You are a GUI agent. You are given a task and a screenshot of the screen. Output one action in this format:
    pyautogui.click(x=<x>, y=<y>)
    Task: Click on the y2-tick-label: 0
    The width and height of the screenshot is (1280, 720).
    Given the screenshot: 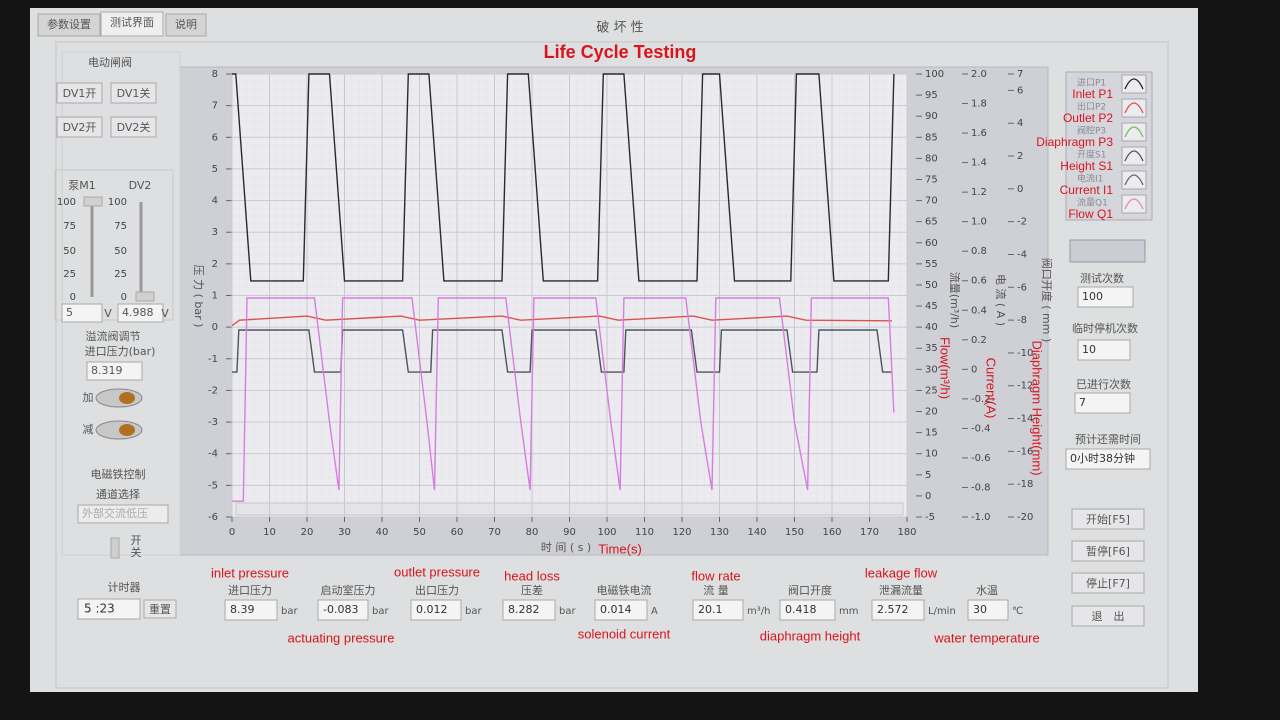 What is the action you would take?
    pyautogui.click(x=928, y=496)
    